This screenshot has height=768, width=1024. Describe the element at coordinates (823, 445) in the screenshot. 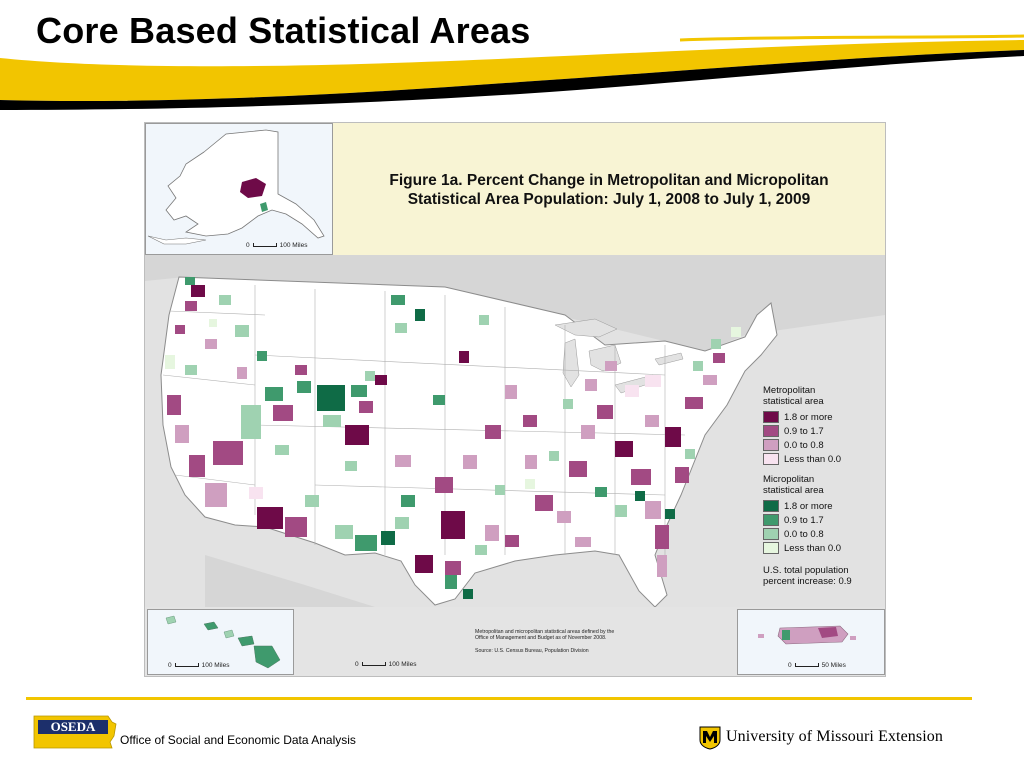

I see `legend-metro-item: 0.0 to 0.8` at that location.